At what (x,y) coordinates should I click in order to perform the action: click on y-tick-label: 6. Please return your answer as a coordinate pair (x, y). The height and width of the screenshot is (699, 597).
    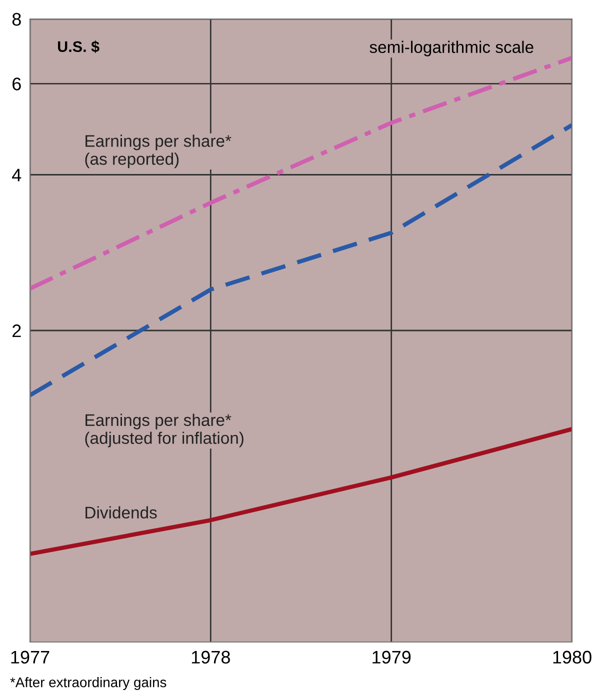
    Looking at the image, I should click on (16, 84).